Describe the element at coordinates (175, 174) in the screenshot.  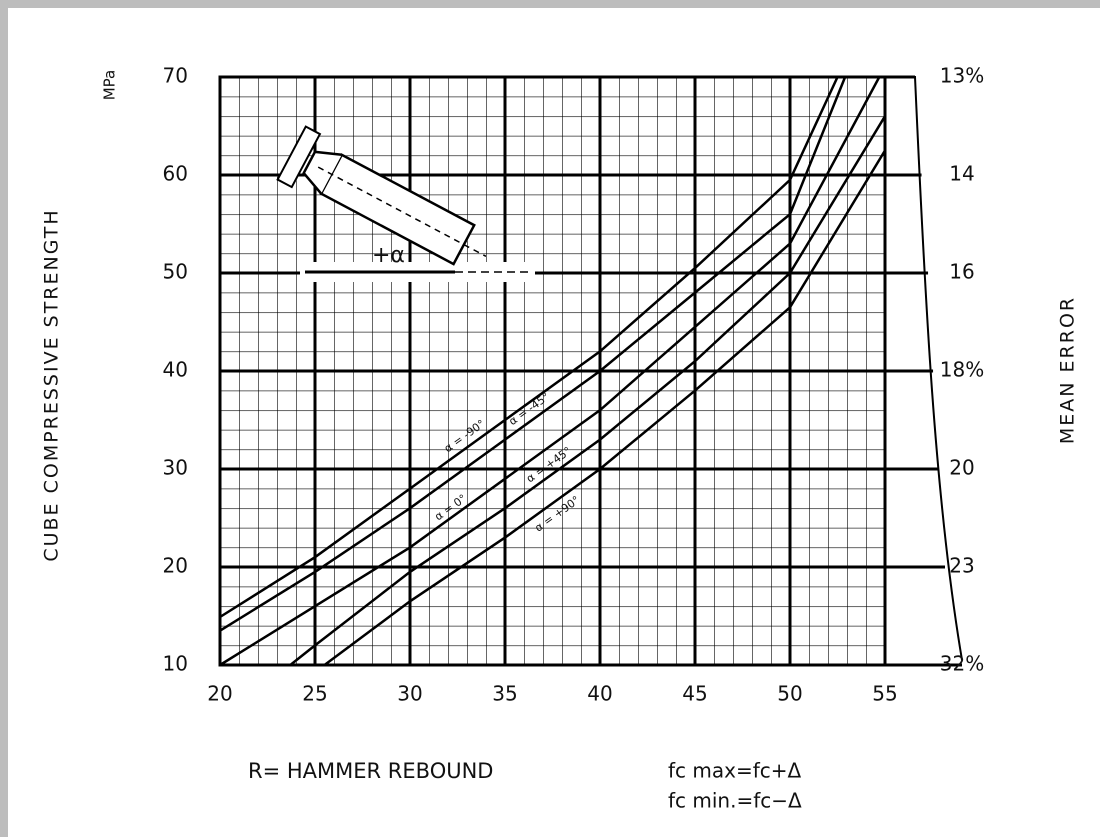
I see `y-tick-label: 60` at that location.